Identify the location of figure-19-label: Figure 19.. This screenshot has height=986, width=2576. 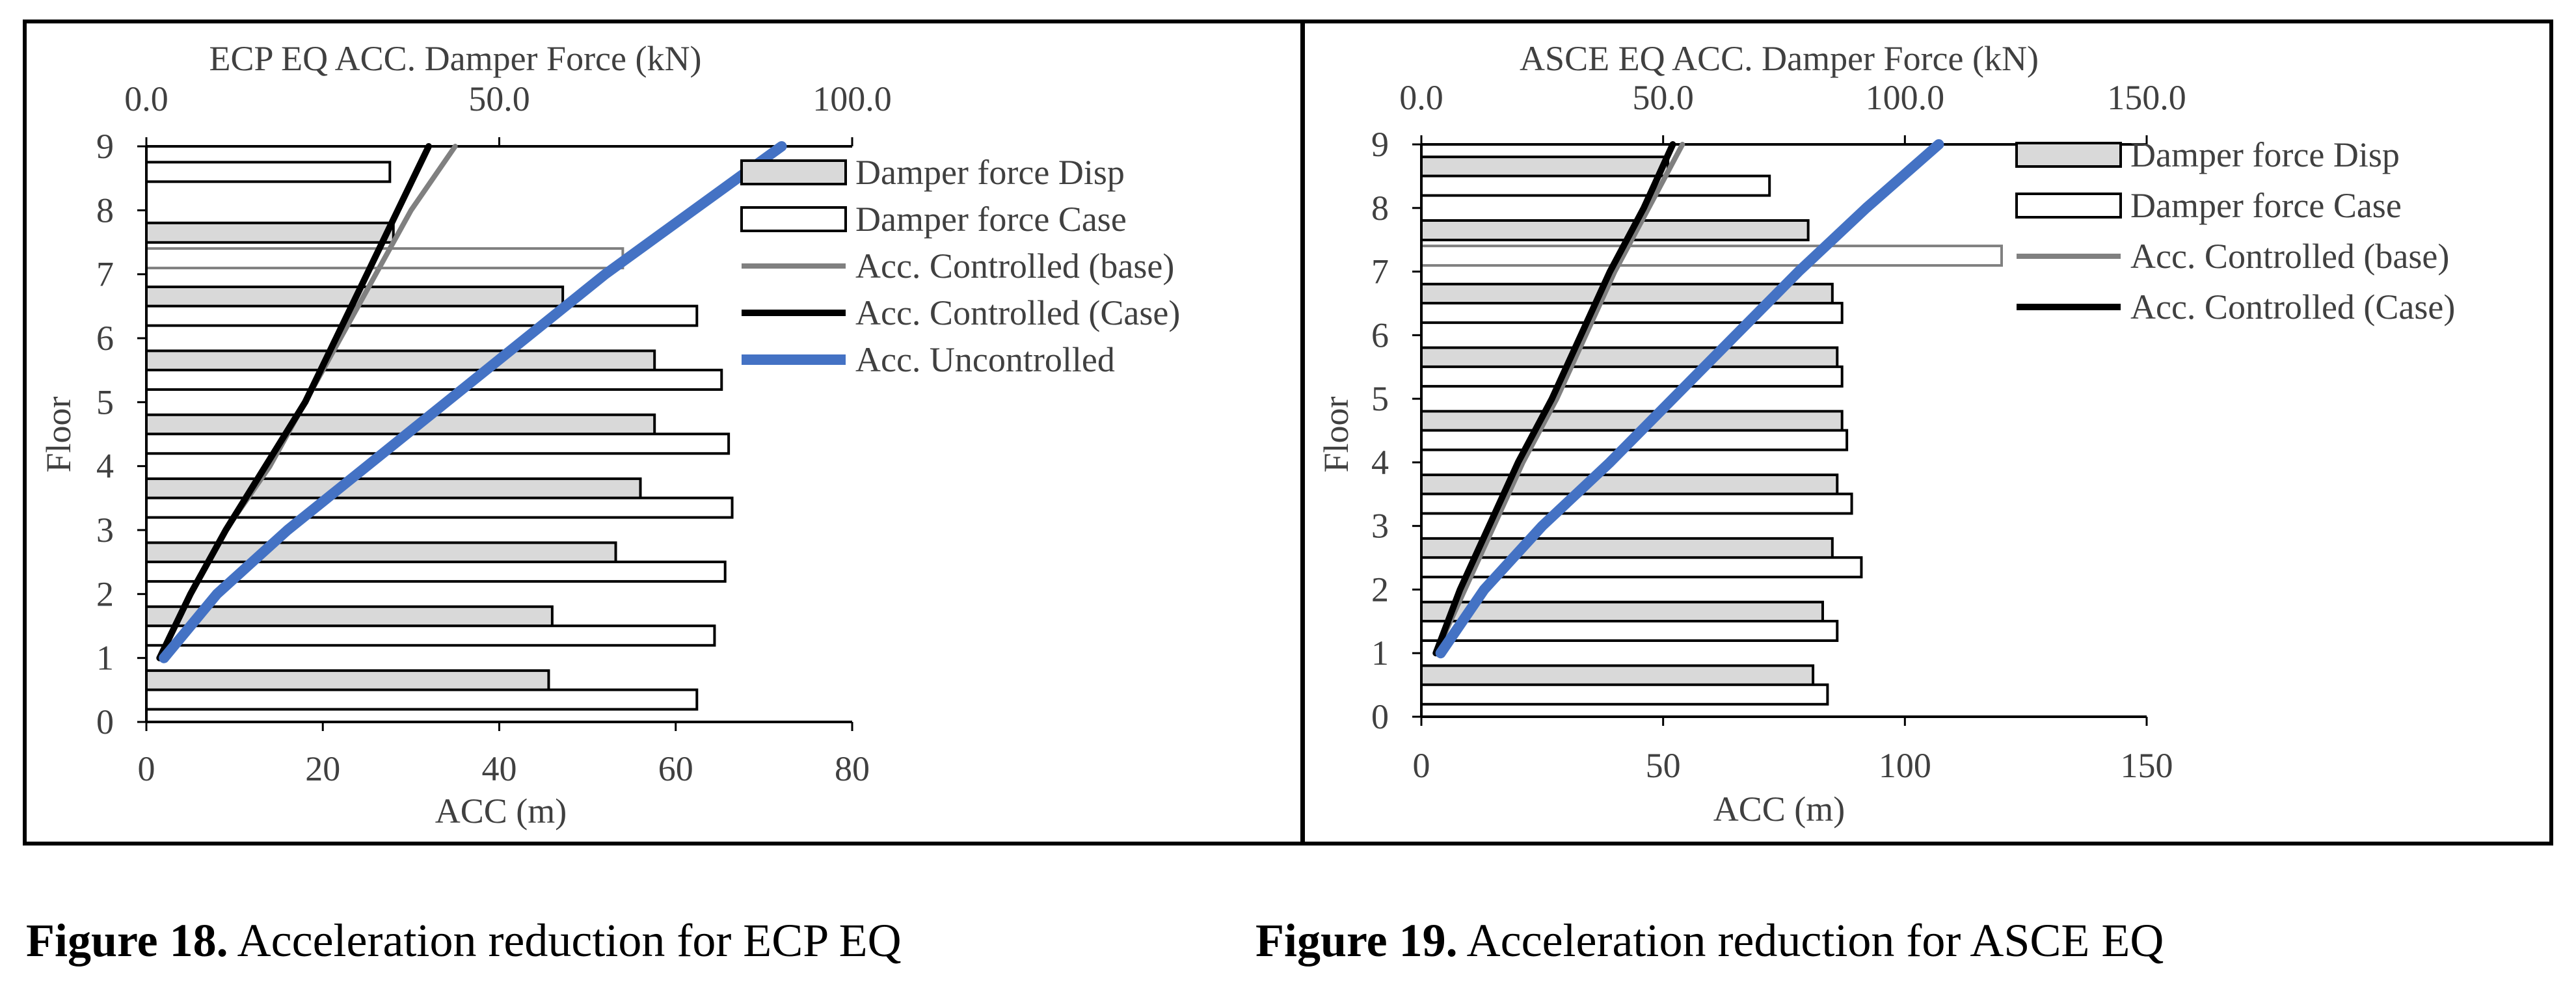
(1356, 940).